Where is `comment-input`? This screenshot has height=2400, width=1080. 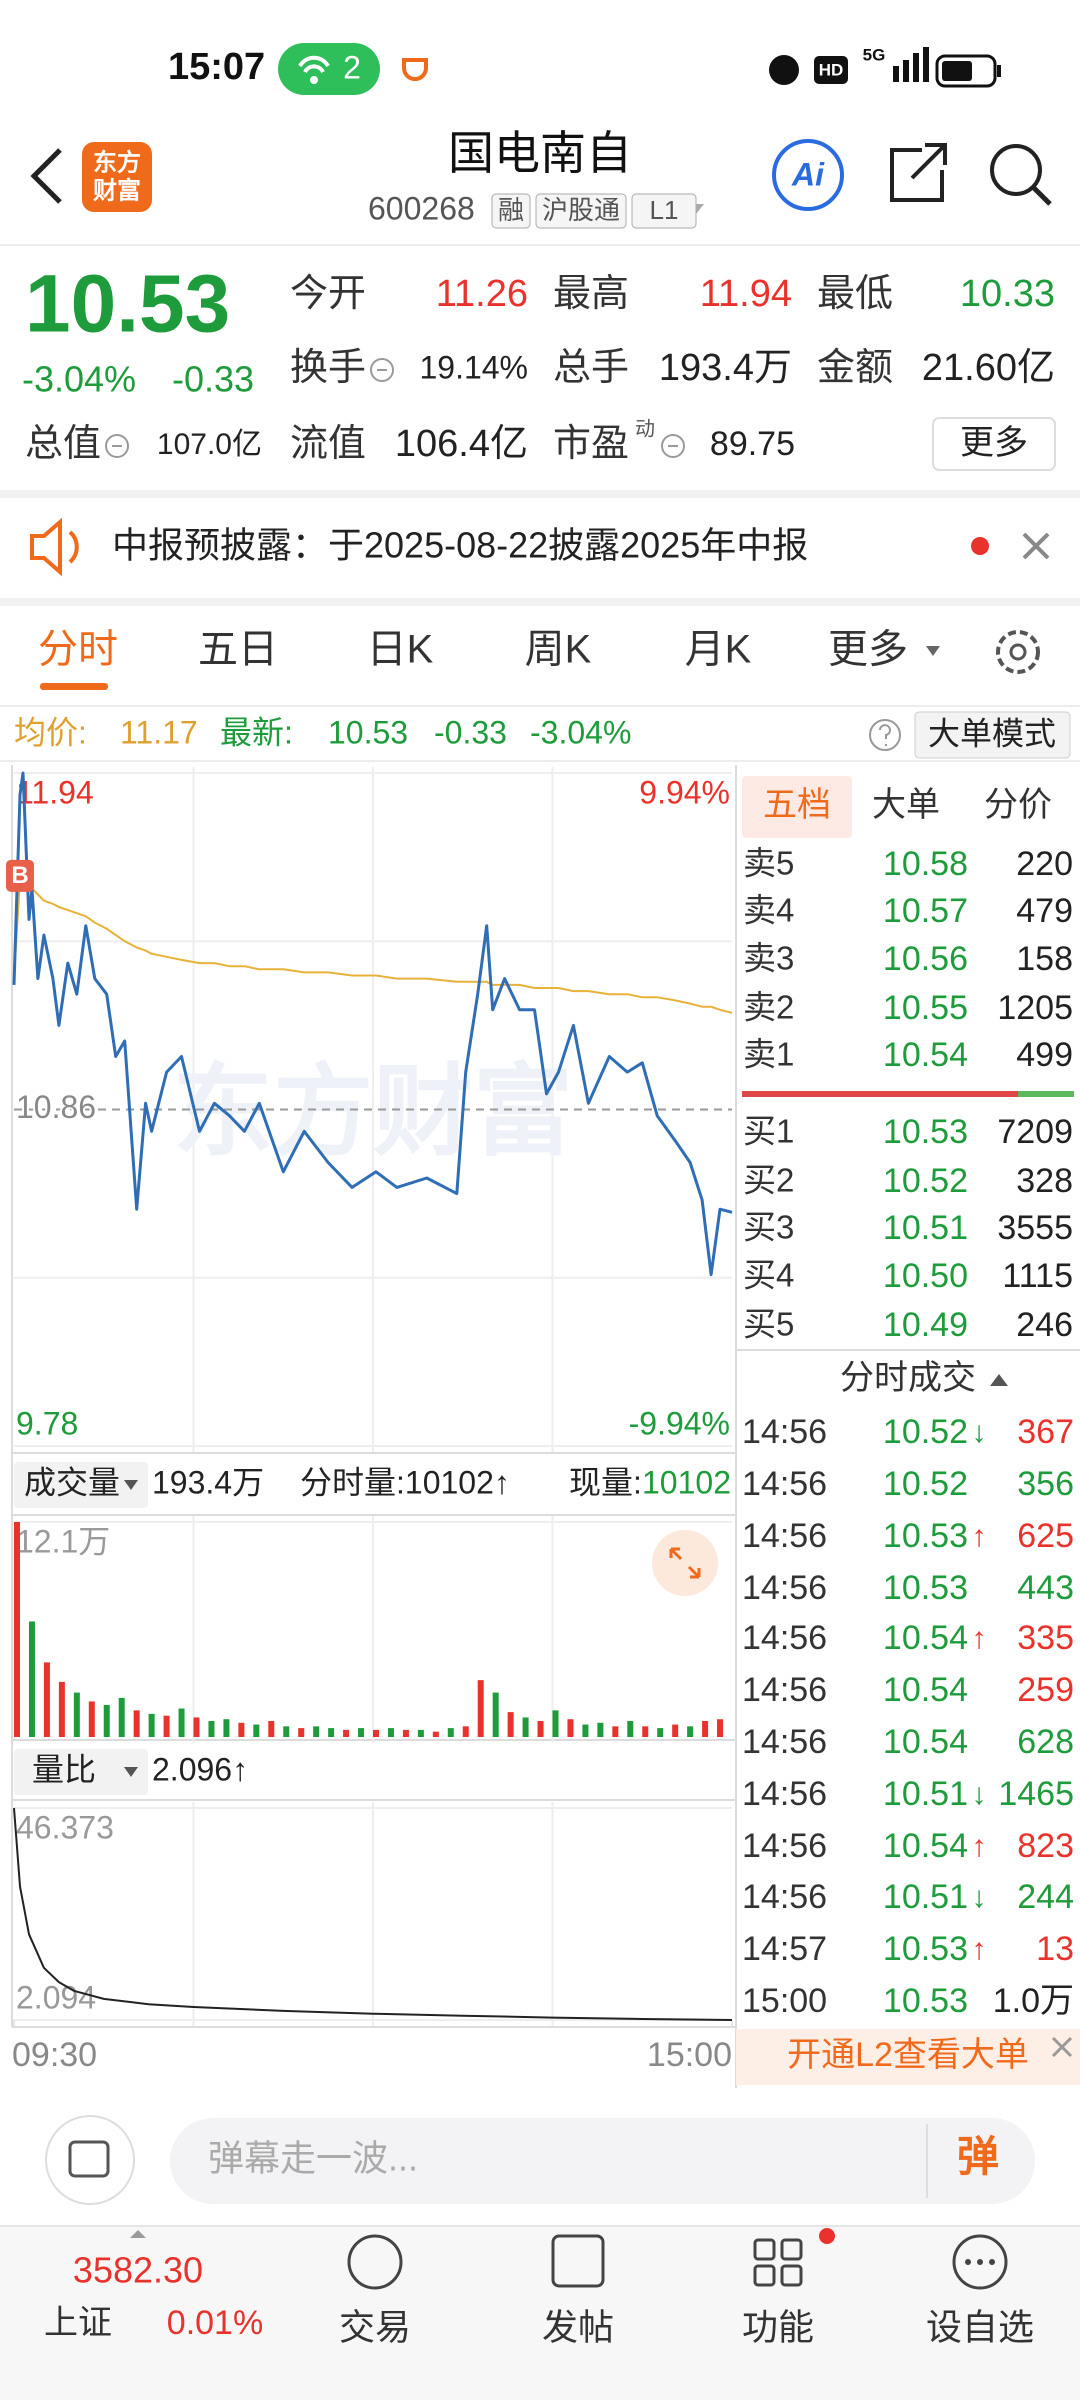
comment-input is located at coordinates (602, 2161).